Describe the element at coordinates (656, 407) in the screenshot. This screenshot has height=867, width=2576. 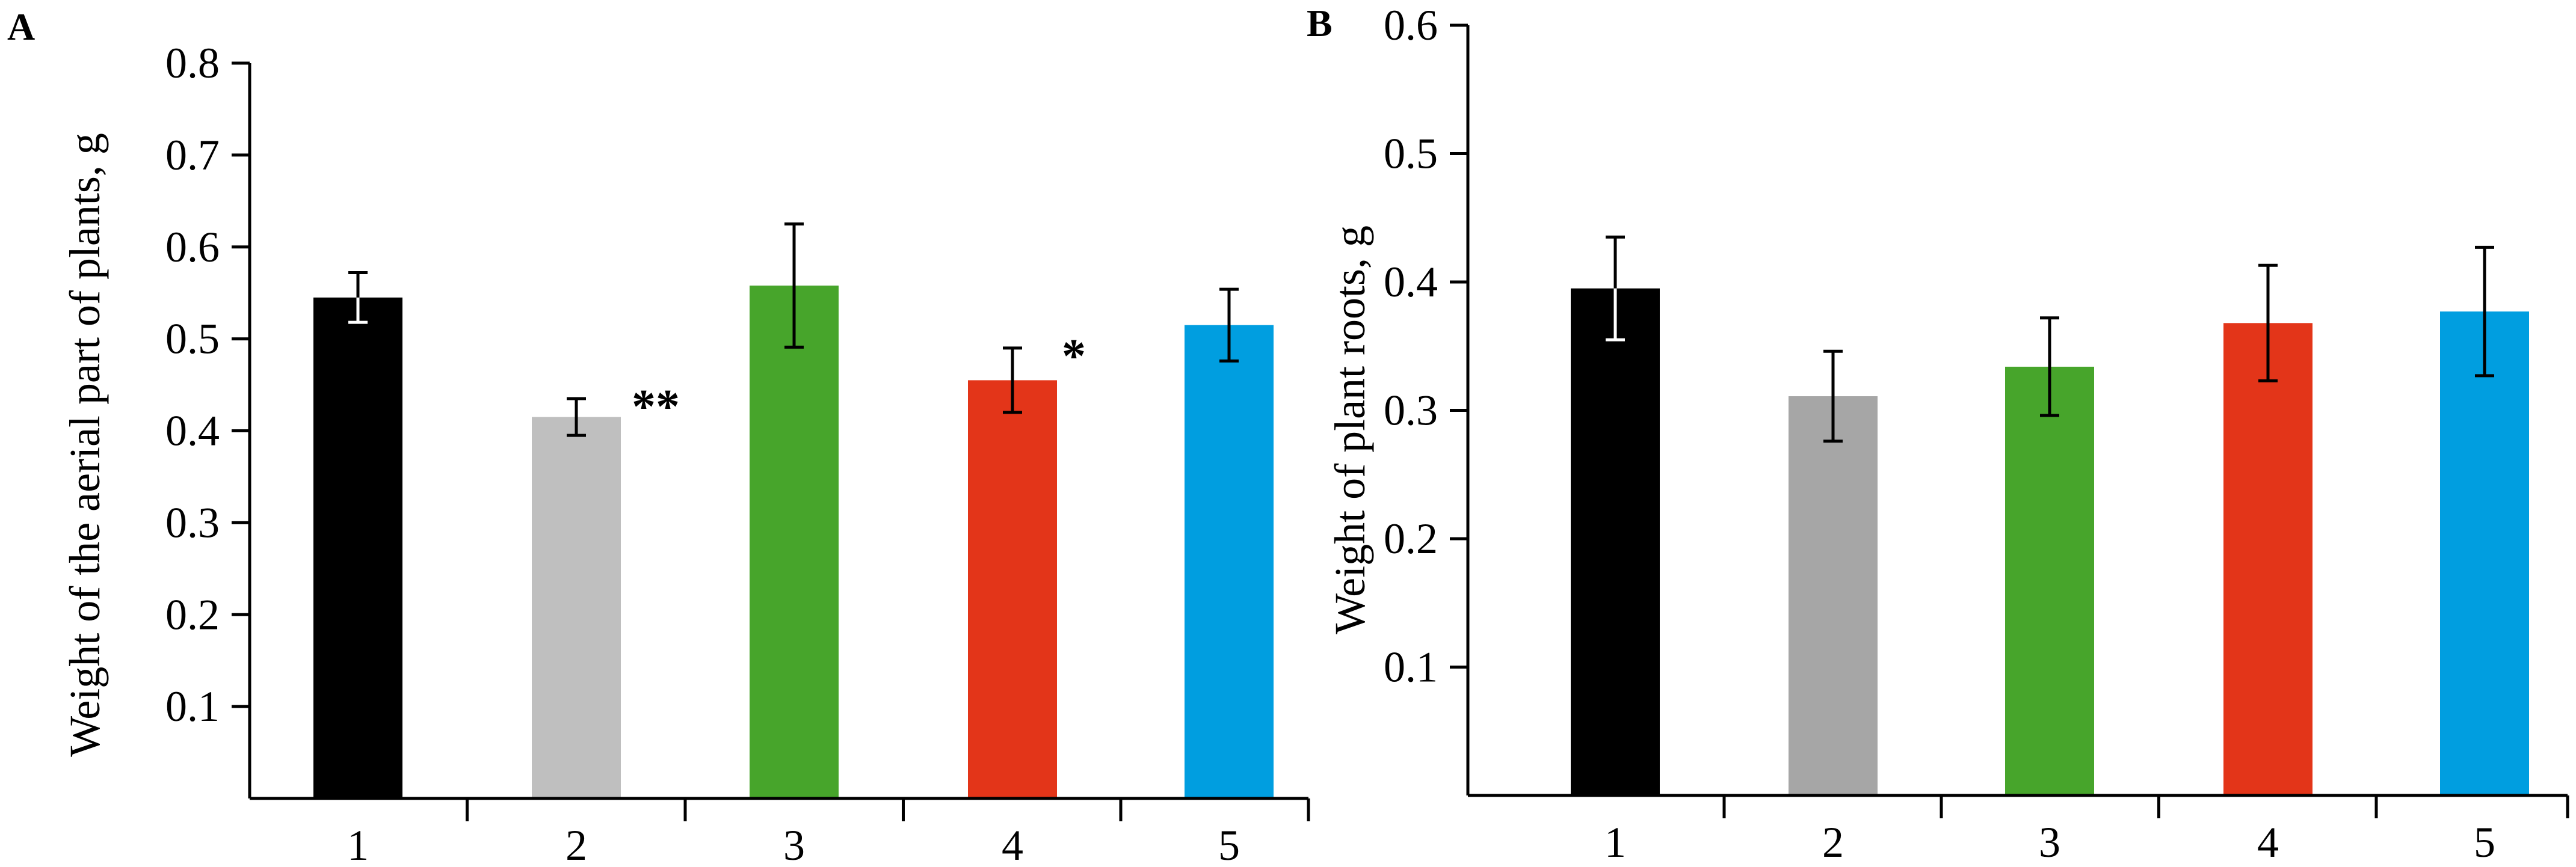
I see `panel-a-significance-2: **` at that location.